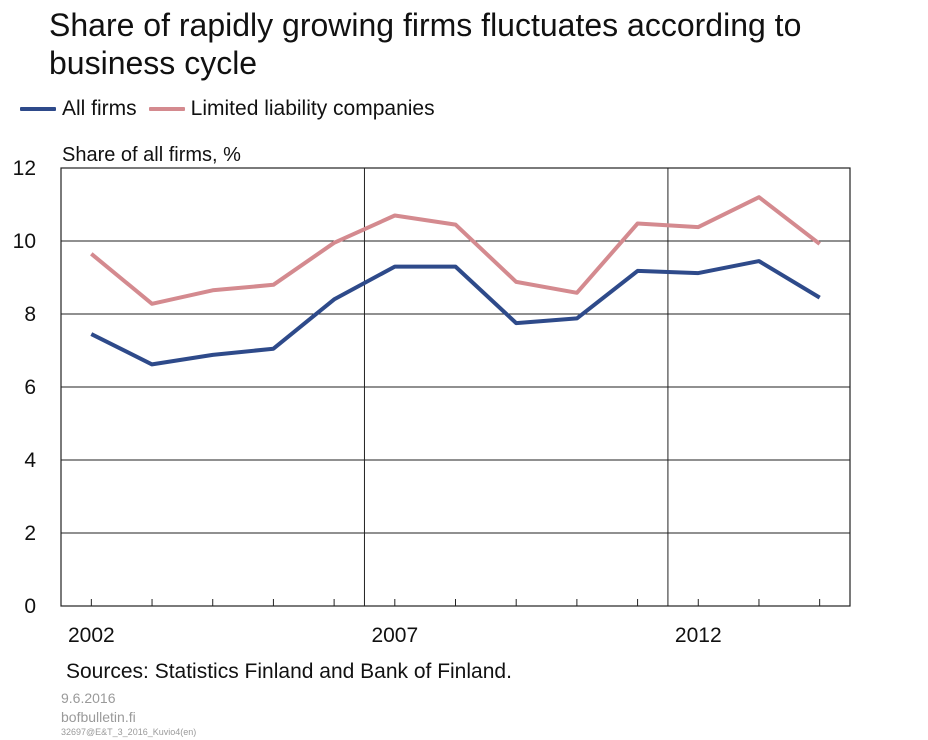 This screenshot has height=740, width=928. What do you see at coordinates (30, 606) in the screenshot?
I see `y-tick-label: 0` at bounding box center [30, 606].